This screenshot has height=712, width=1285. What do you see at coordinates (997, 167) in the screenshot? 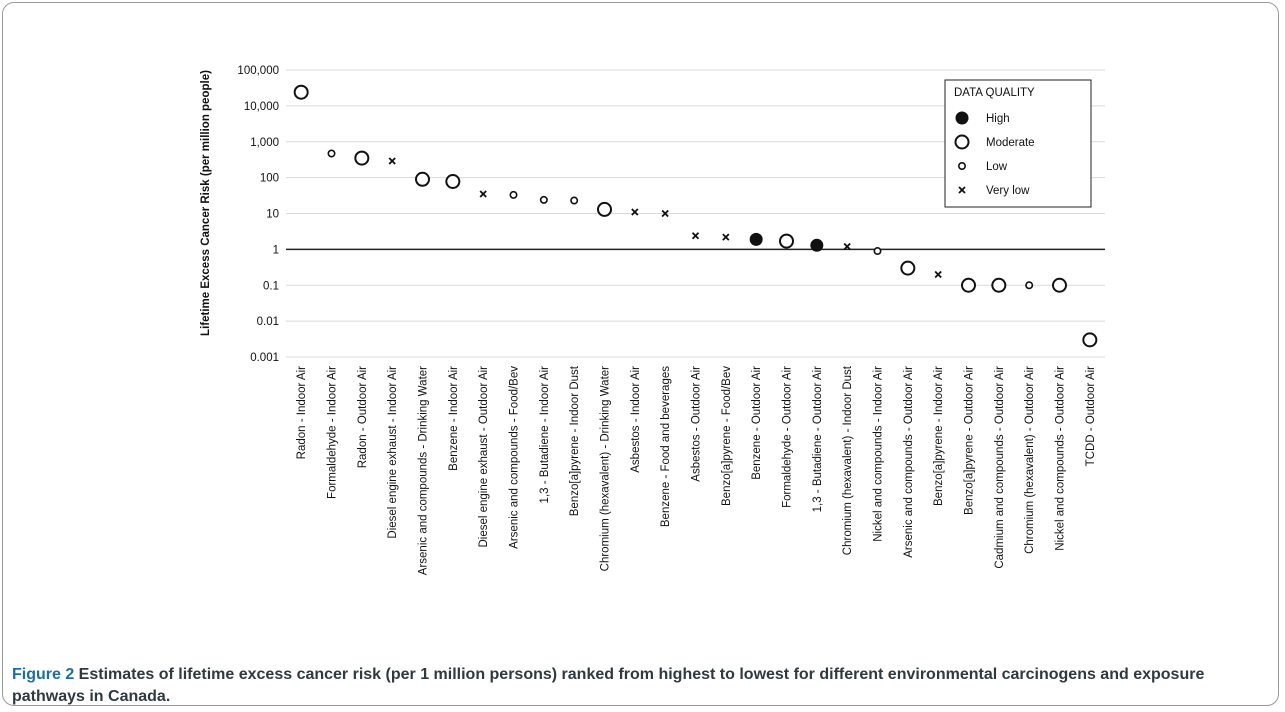
I see `legend-entry-label: Low` at bounding box center [997, 167].